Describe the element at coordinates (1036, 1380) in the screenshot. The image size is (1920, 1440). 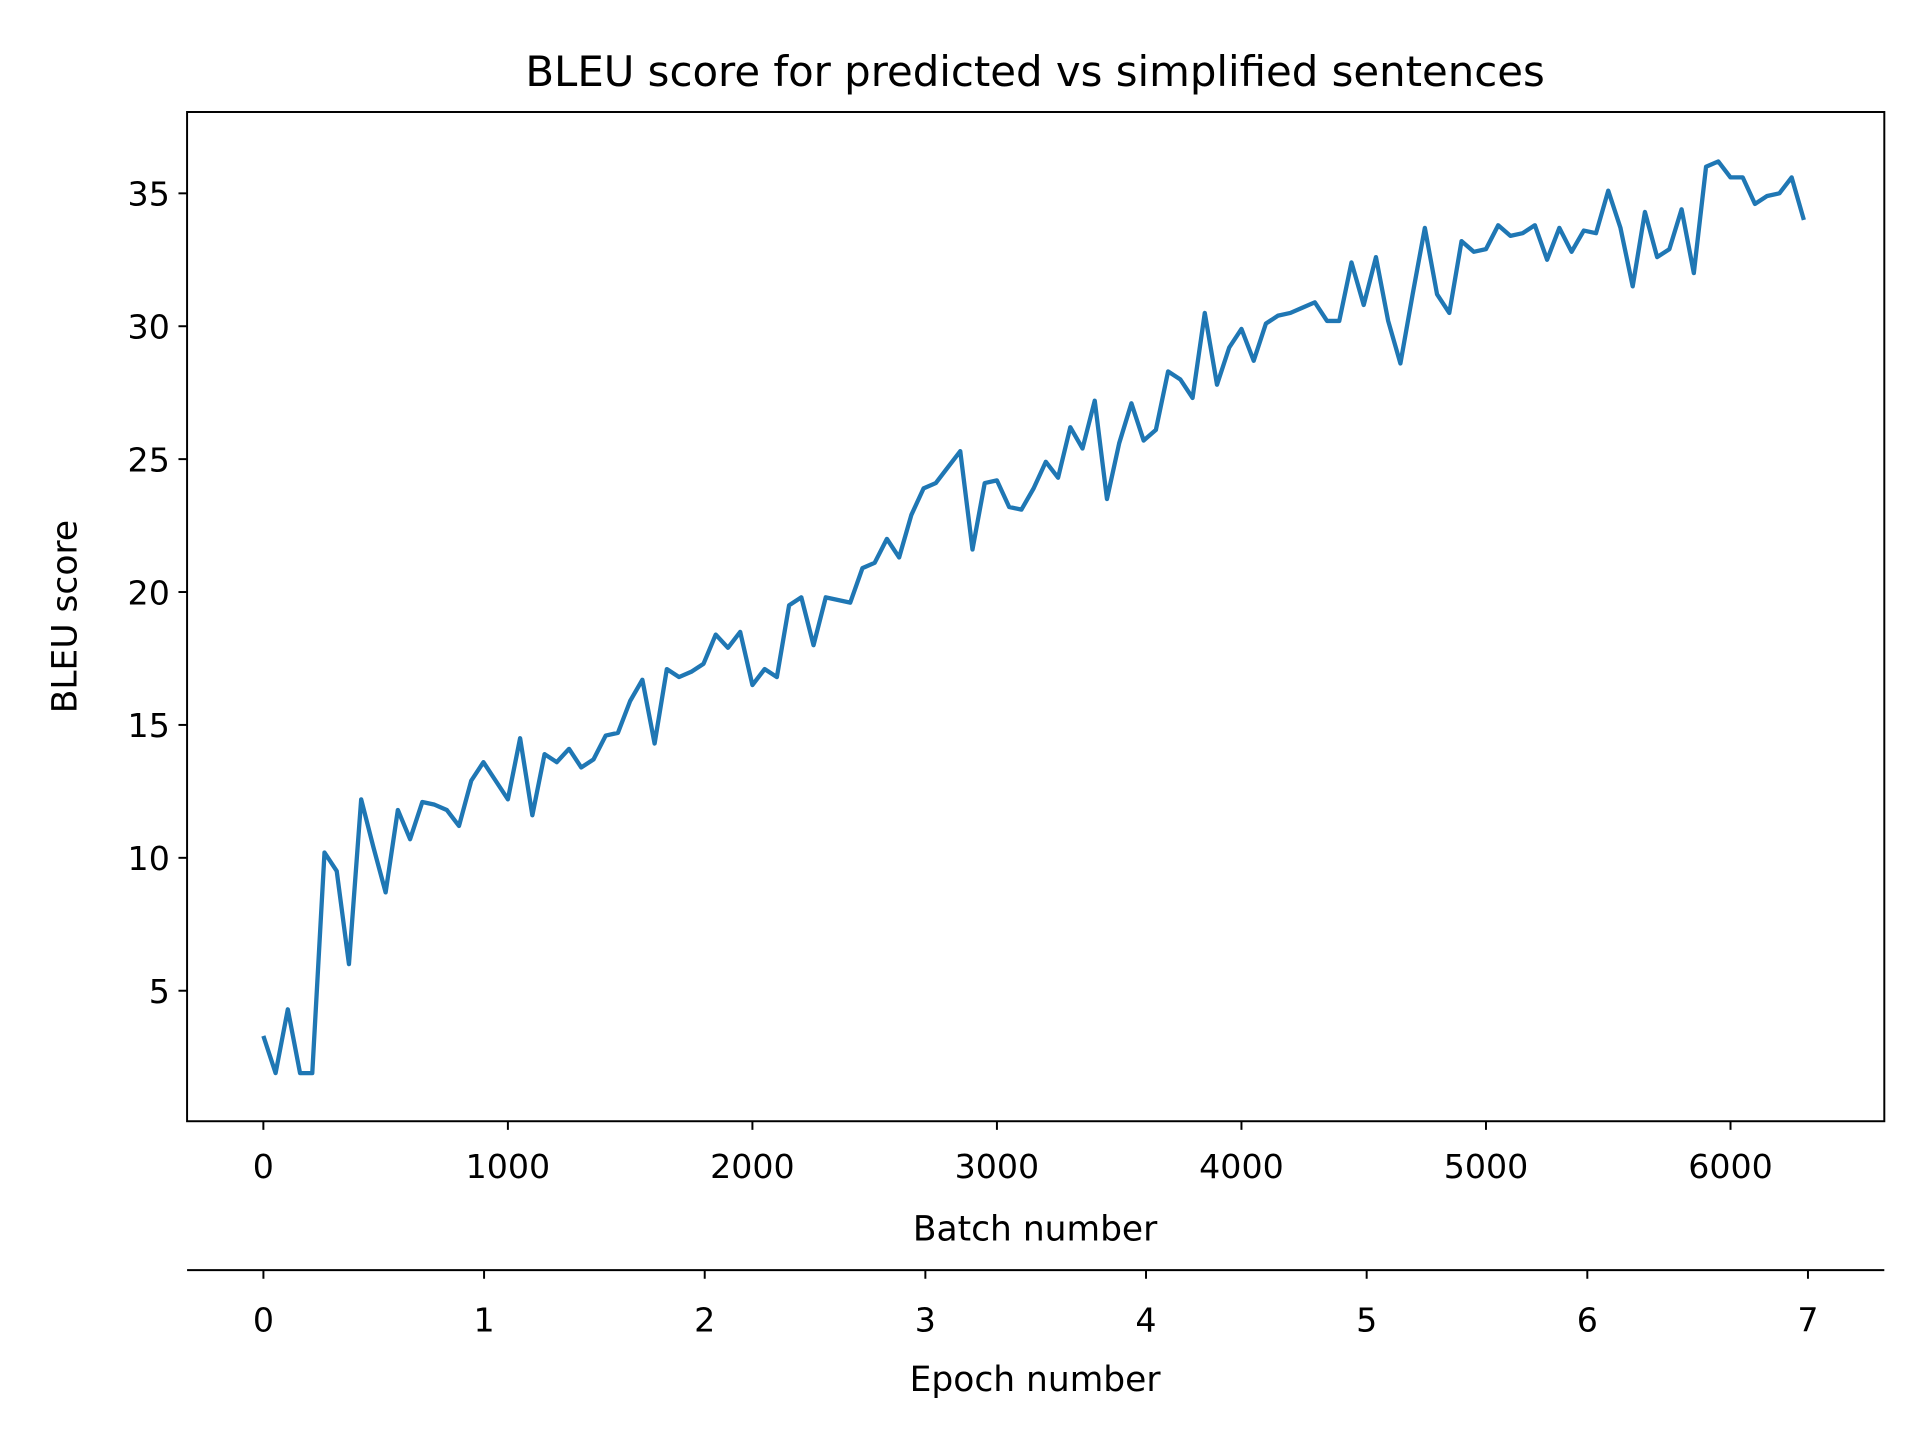
I see `x2-axis-label: Epoch number` at that location.